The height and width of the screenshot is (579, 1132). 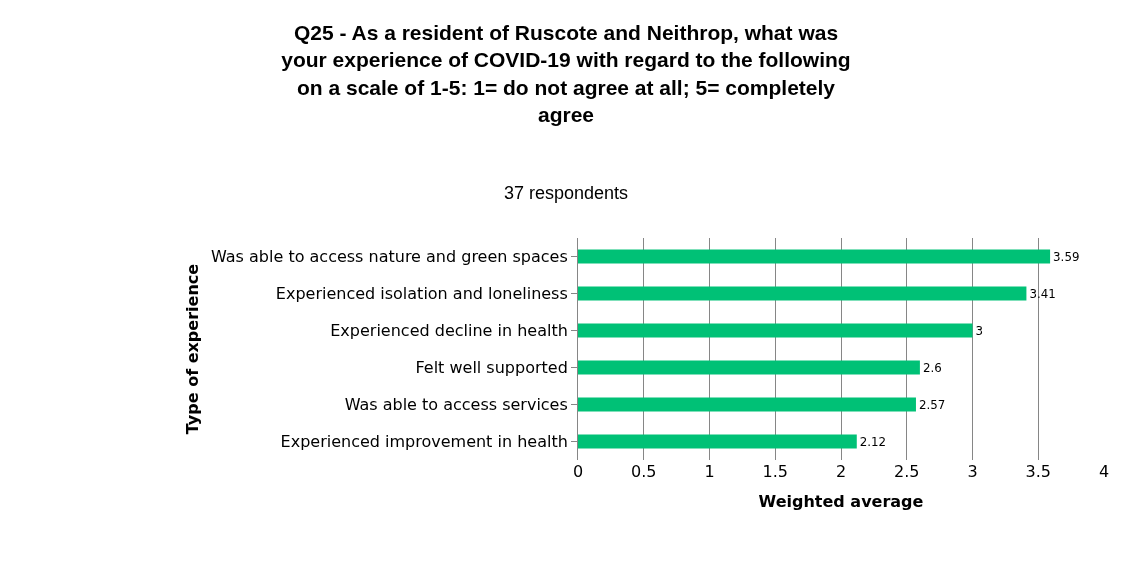 What do you see at coordinates (972, 471) in the screenshot?
I see `x-tick-label: 3` at bounding box center [972, 471].